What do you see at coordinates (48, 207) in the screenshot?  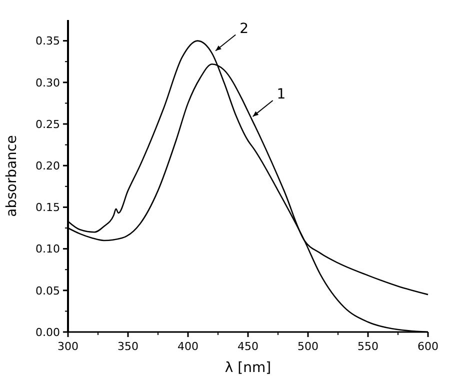 I see `y-tick-label: 0.15` at bounding box center [48, 207].